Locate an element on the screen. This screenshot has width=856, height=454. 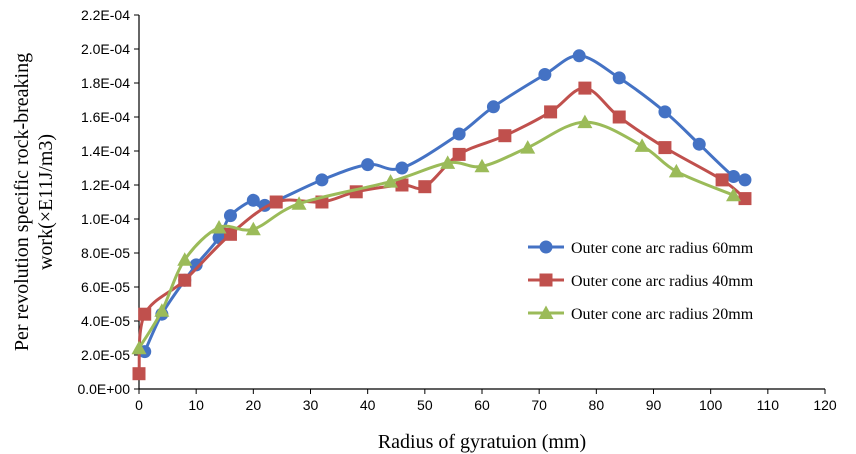
x-tick-label: 20 is located at coordinates (254, 405).